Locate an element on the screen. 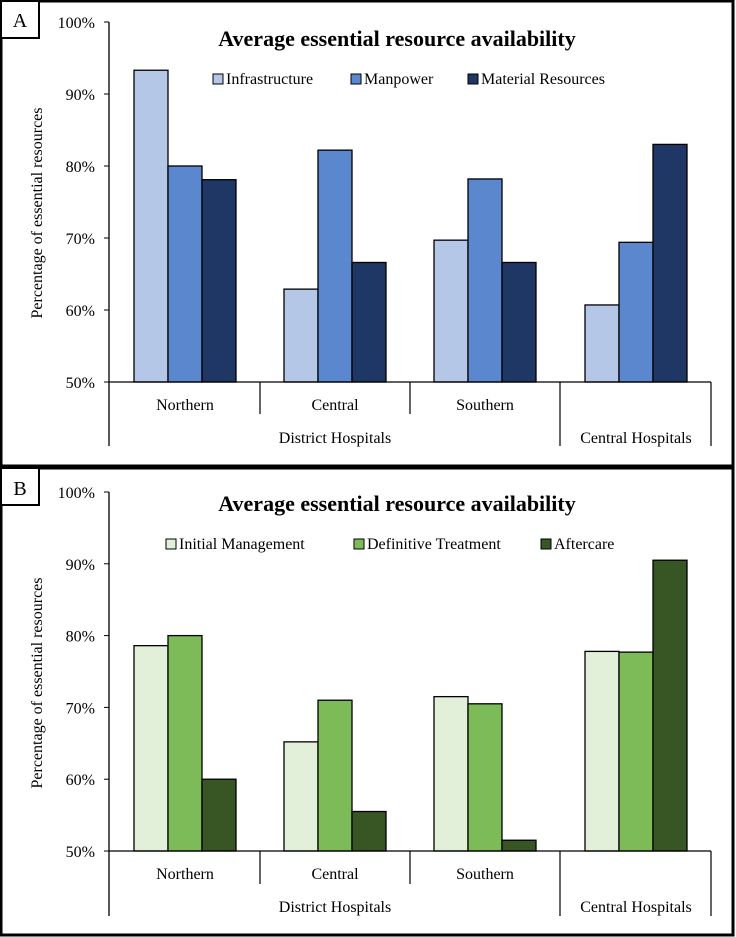  panel-letter: B is located at coordinates (19, 489).